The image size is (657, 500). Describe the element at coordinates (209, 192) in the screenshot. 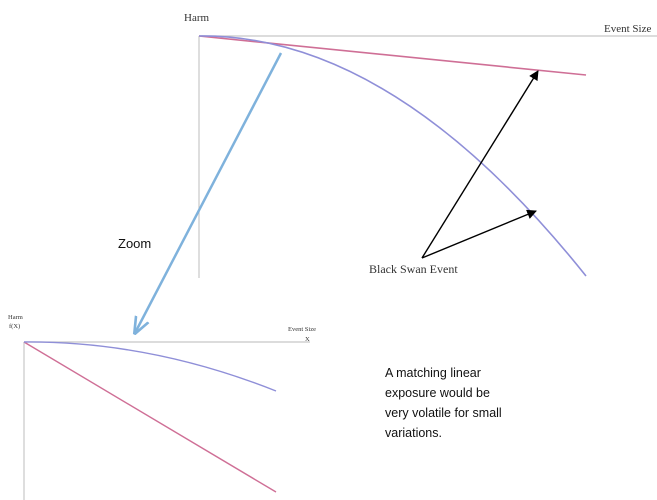

I see `zoom-arrow` at that location.